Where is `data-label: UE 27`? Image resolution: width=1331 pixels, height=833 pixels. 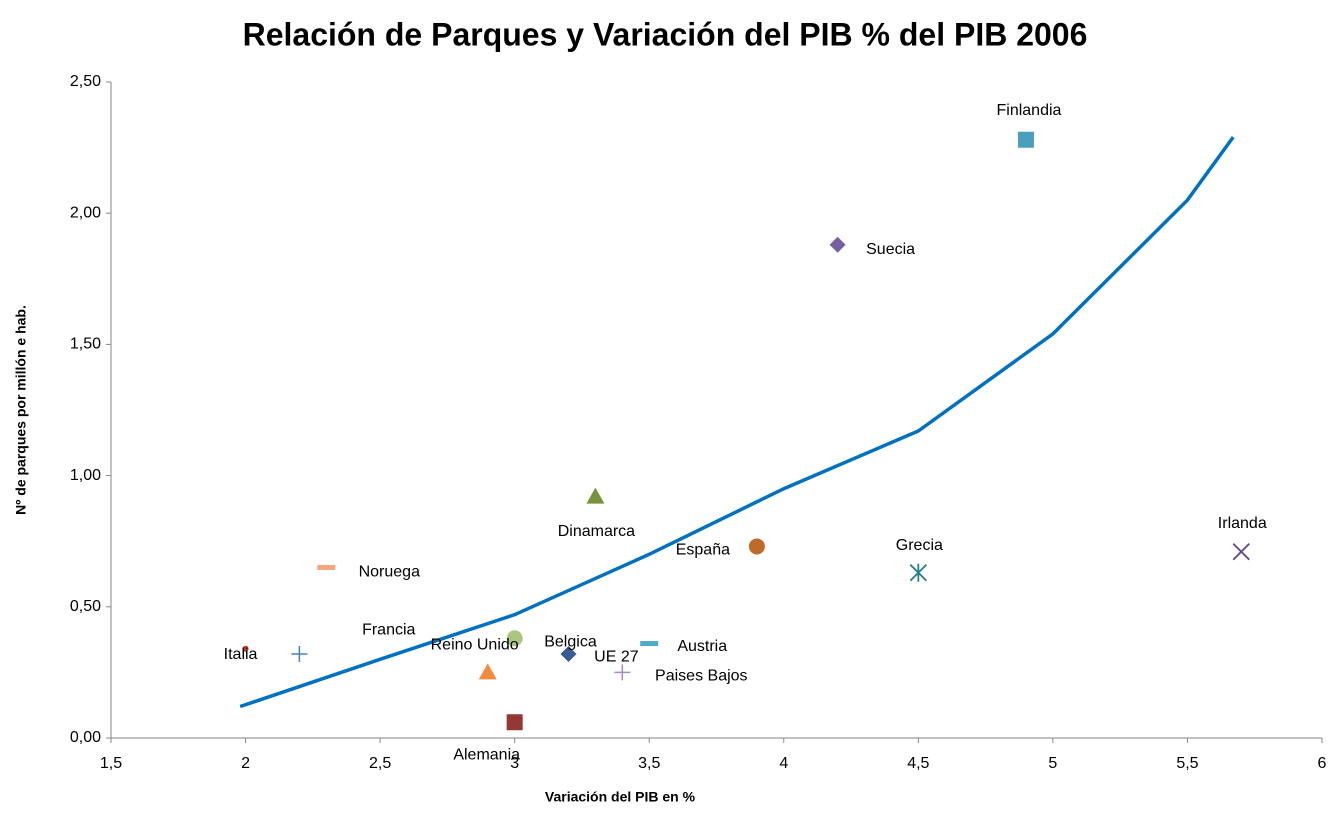 data-label: UE 27 is located at coordinates (616, 656).